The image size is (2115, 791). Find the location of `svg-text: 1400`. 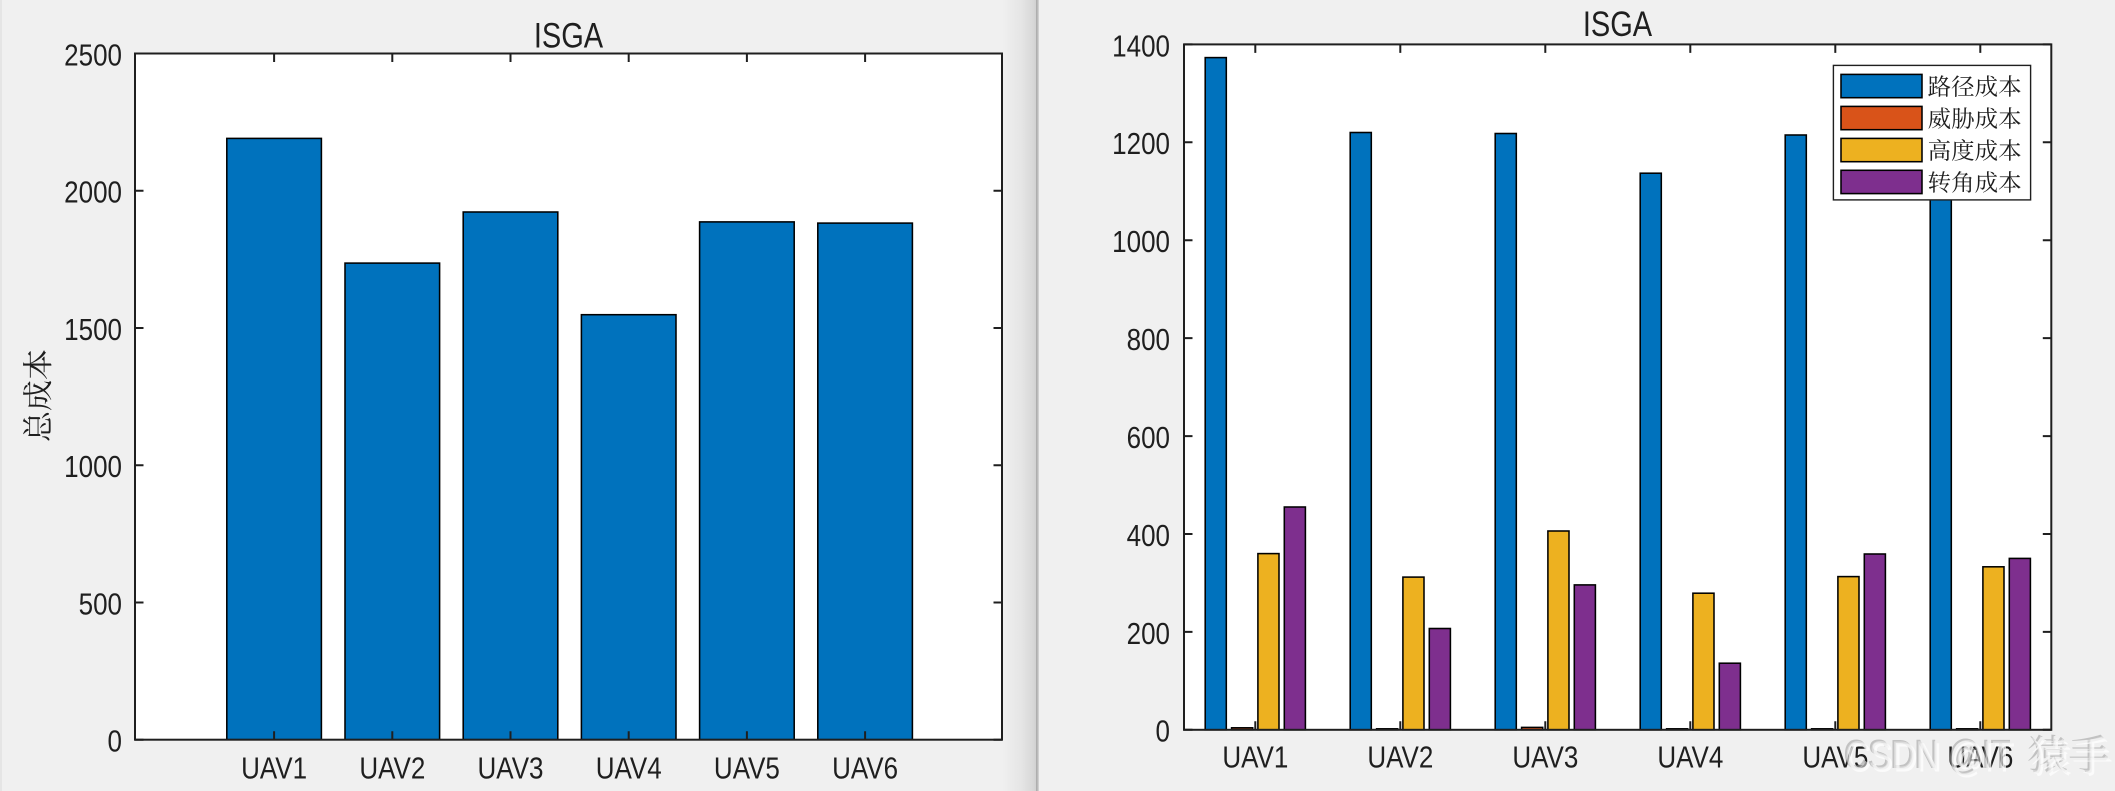

svg-text: 1400 is located at coordinates (1141, 45).